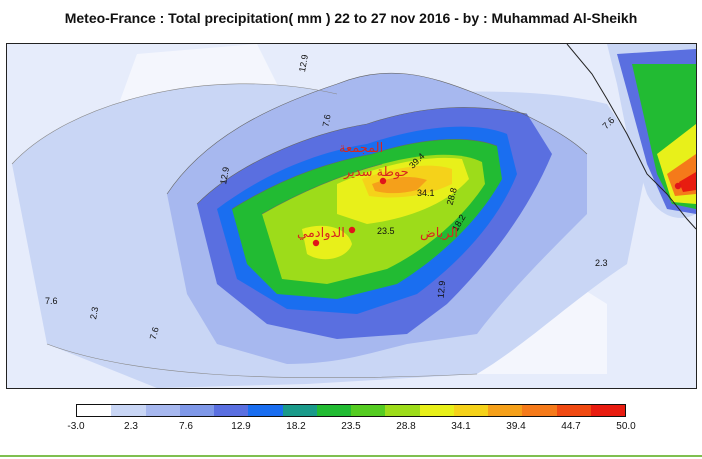 This screenshot has width=702, height=459. Describe the element at coordinates (406, 426) in the screenshot. I see `legend-tick-label: 28.8` at that location.